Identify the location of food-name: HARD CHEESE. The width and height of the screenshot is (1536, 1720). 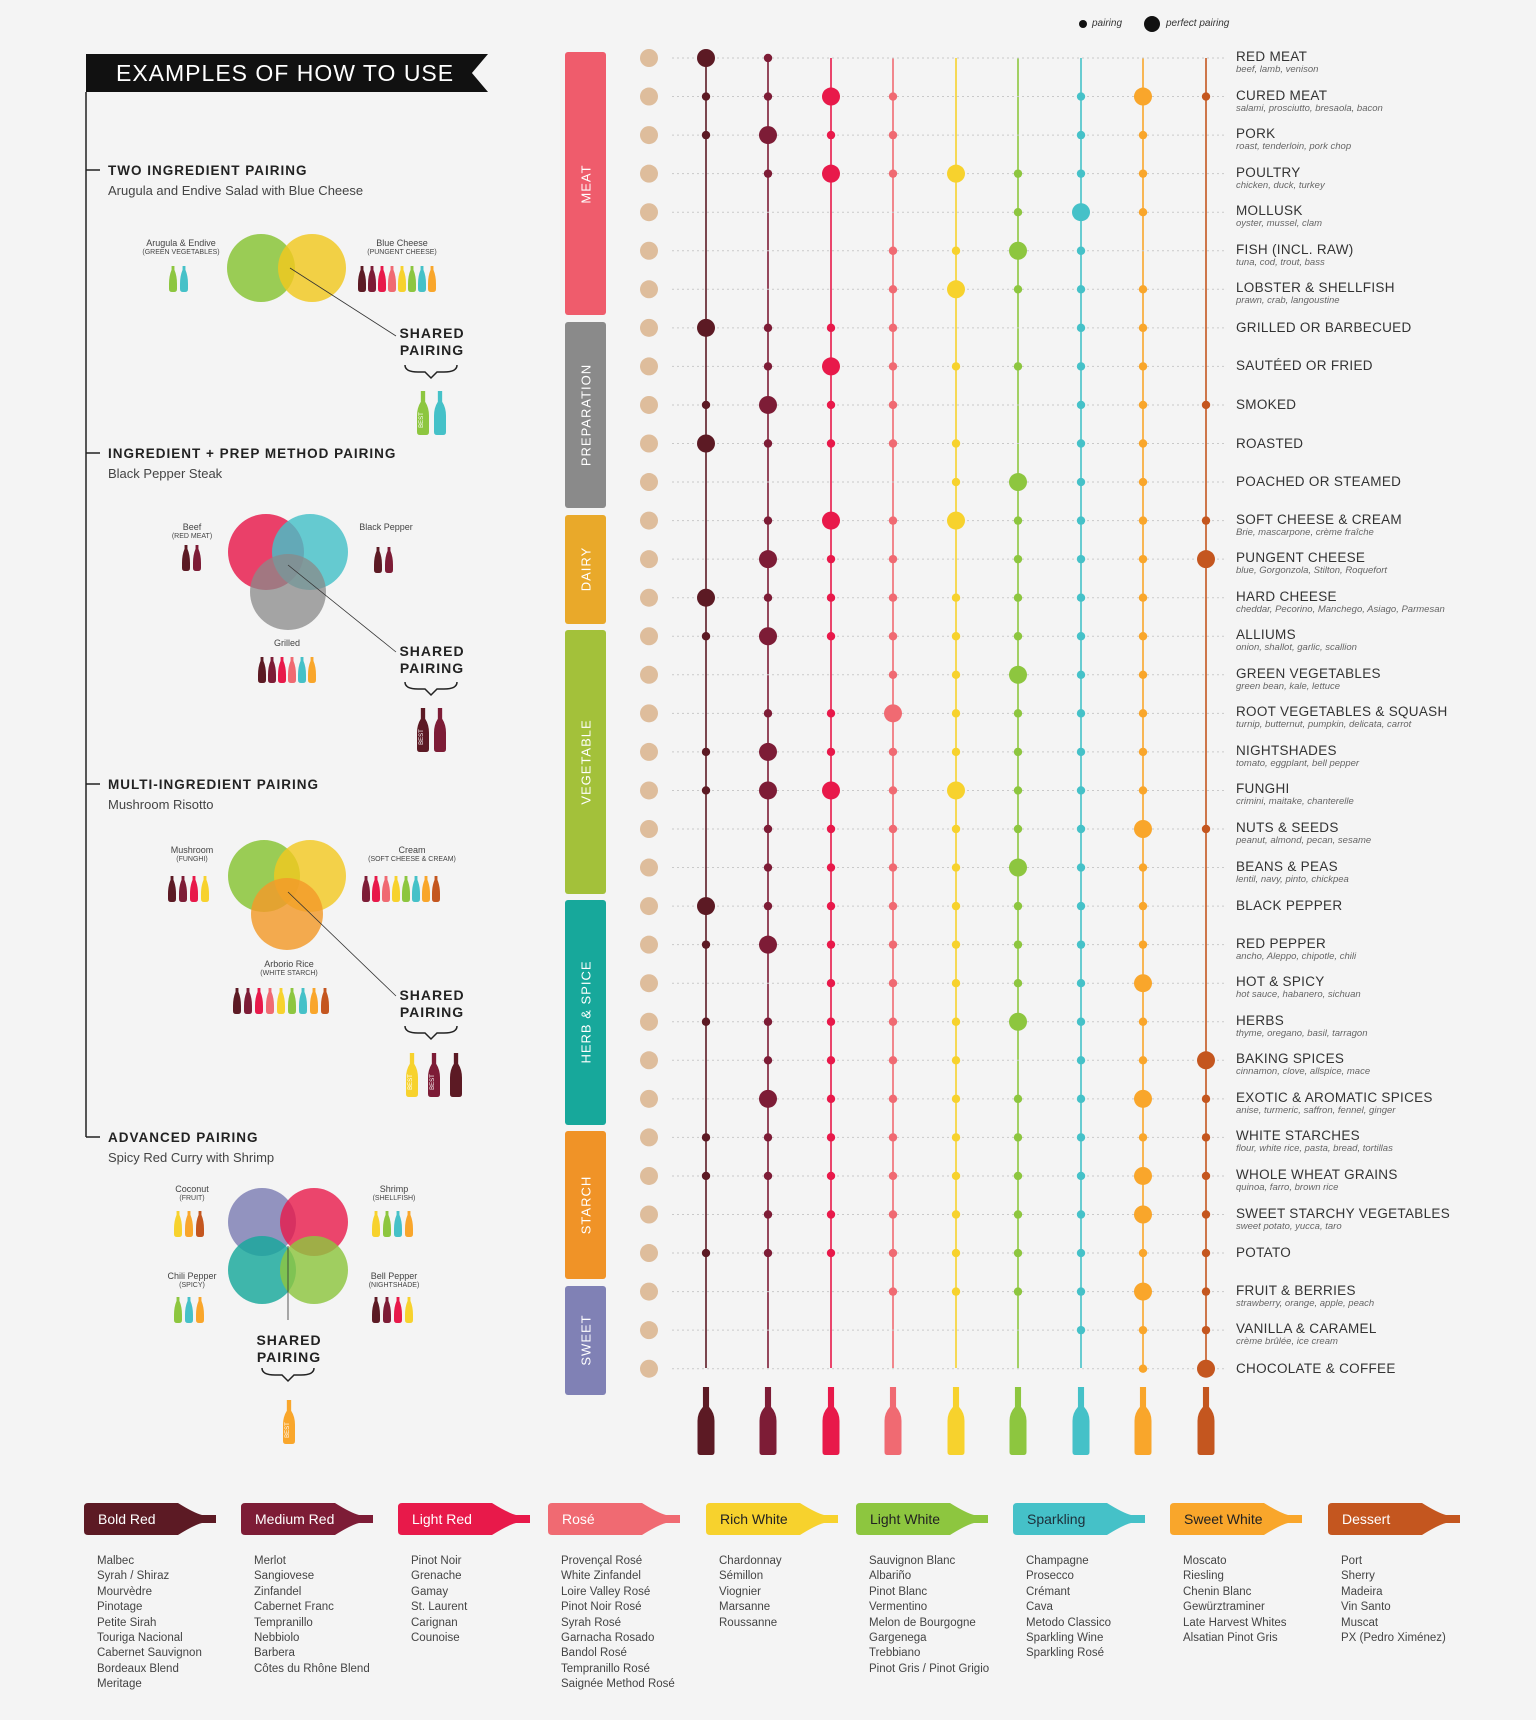
(1286, 596).